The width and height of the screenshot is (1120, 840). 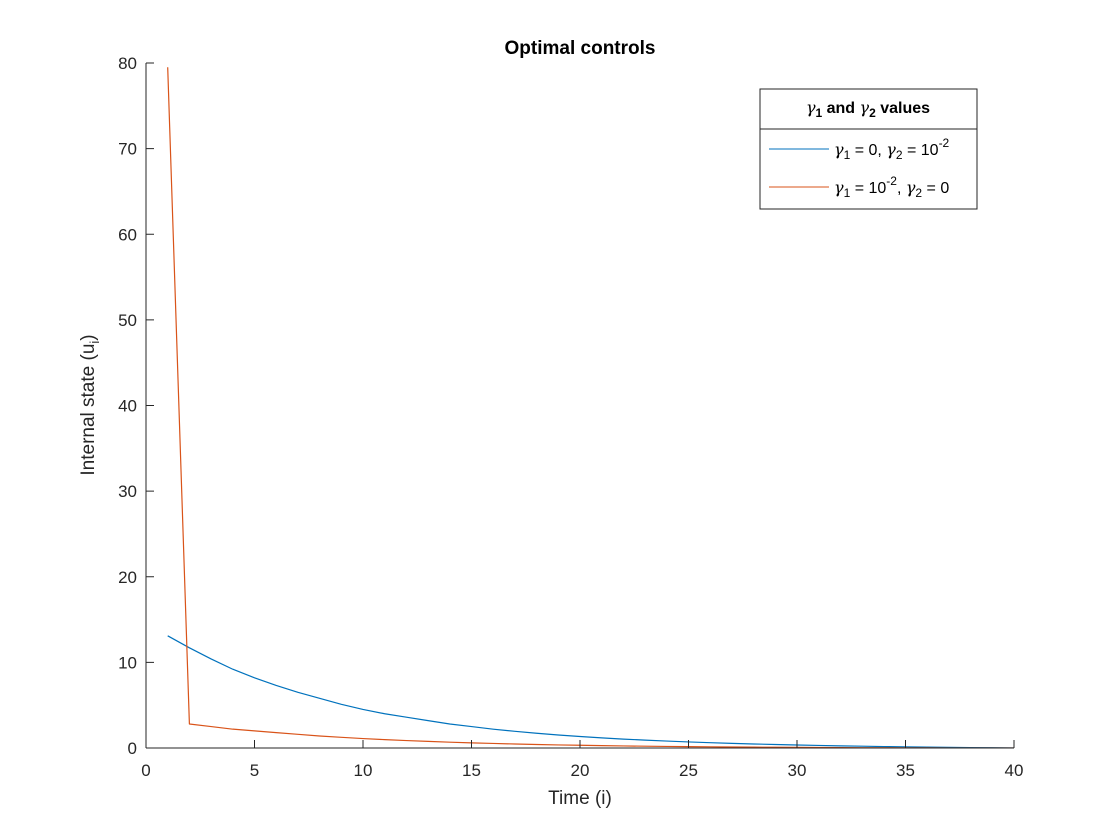 I want to click on y-tick-label: 20, so click(x=127, y=577).